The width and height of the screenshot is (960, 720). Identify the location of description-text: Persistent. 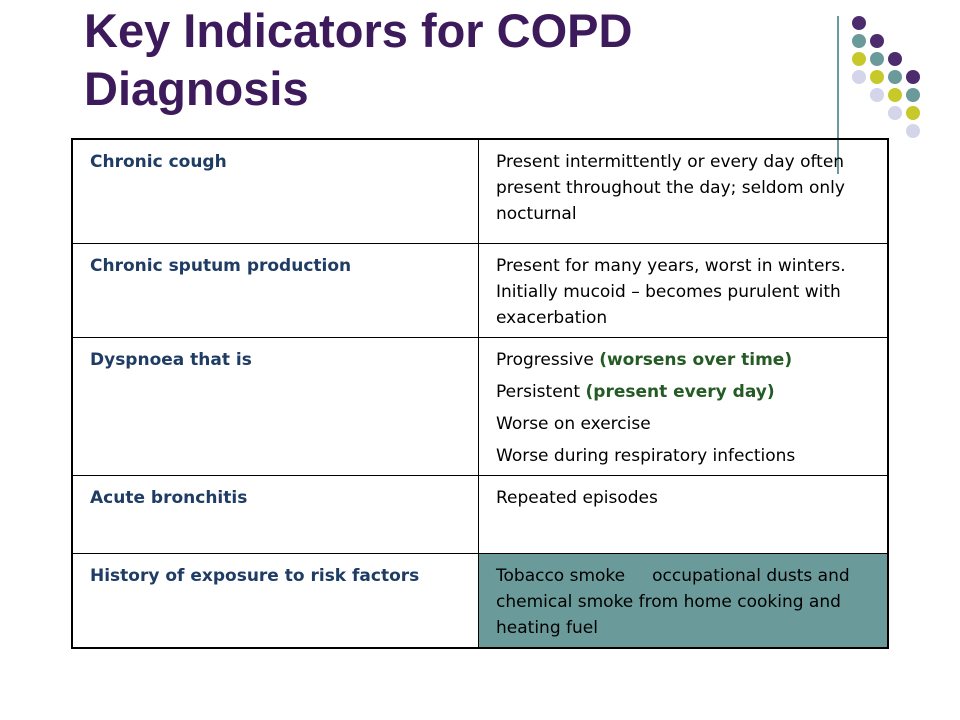
(541, 391).